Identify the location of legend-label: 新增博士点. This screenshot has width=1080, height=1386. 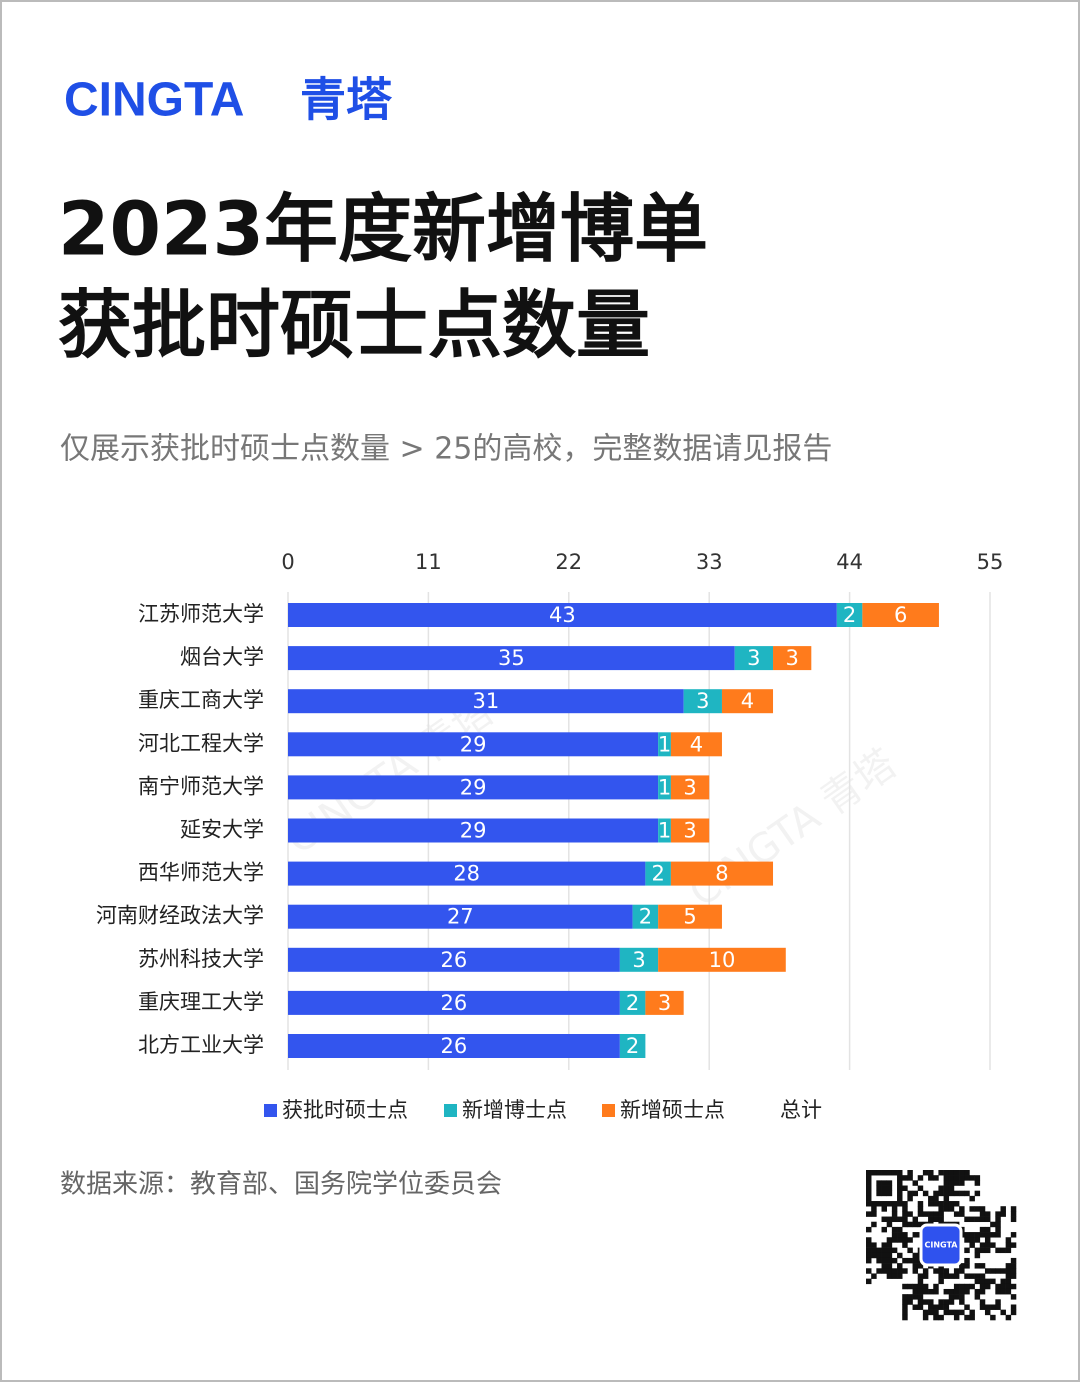
(514, 1110).